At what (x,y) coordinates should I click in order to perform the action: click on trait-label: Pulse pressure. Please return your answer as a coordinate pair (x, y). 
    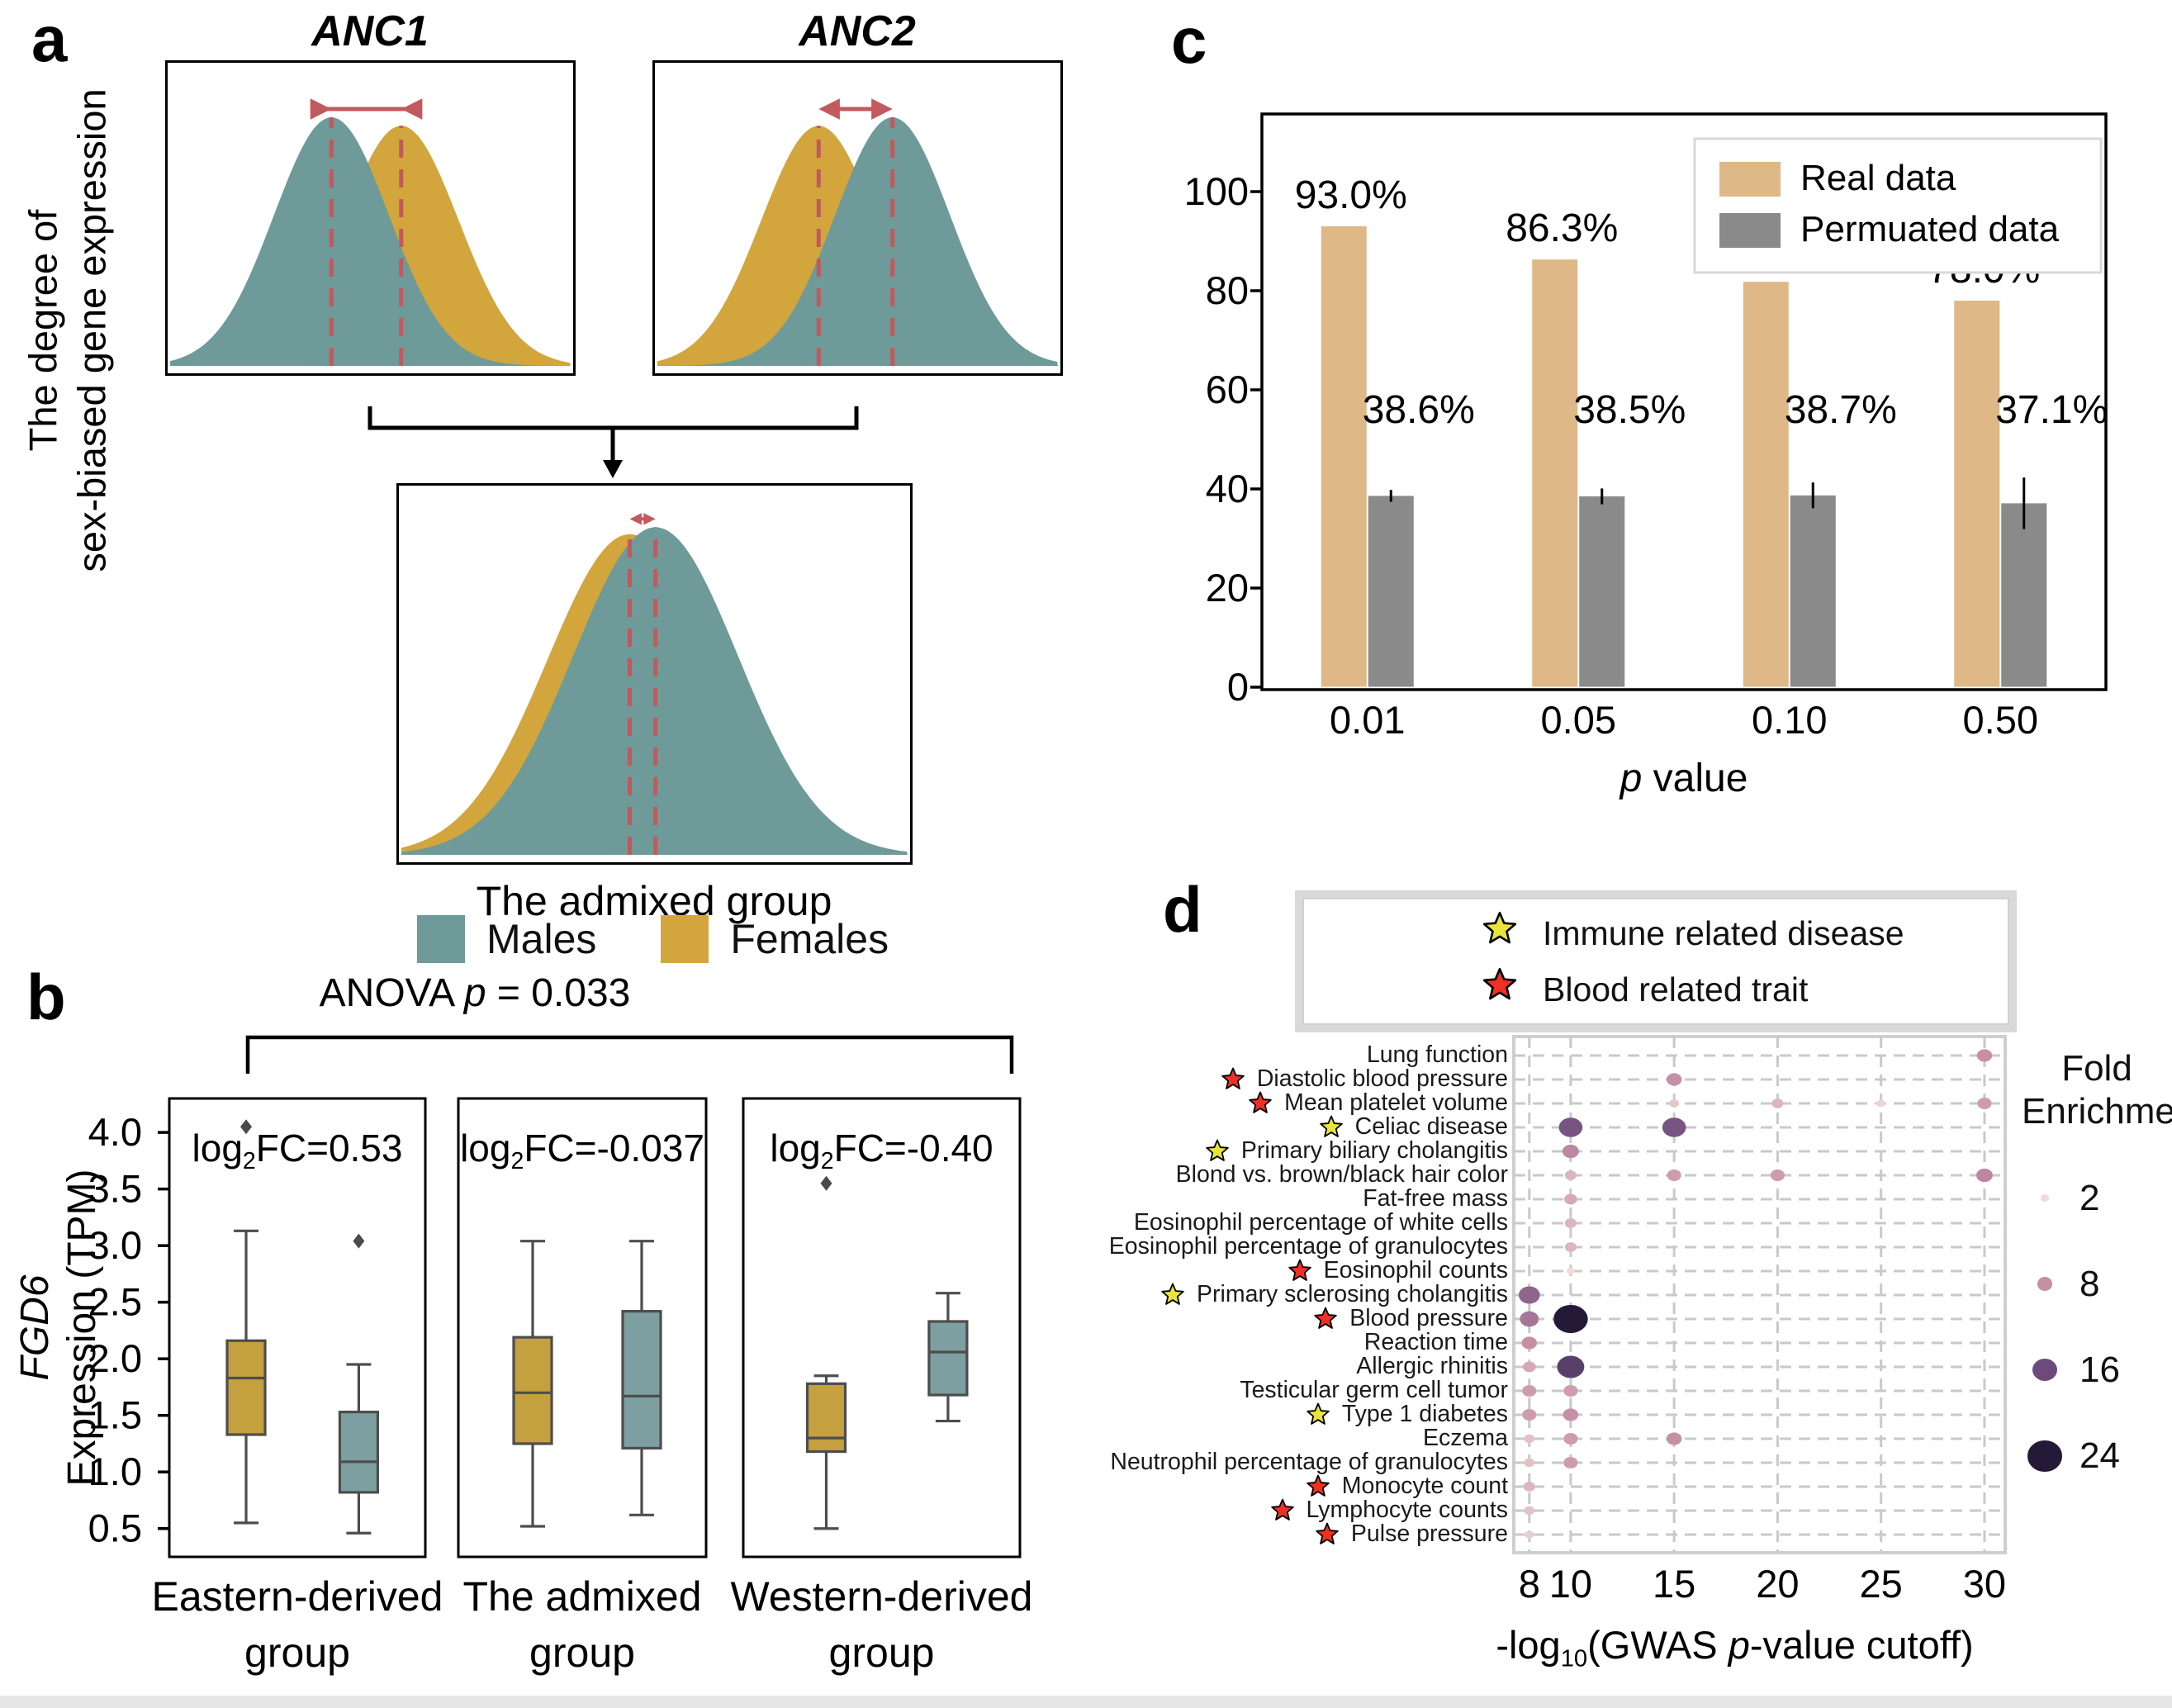
    Looking at the image, I should click on (1429, 1534).